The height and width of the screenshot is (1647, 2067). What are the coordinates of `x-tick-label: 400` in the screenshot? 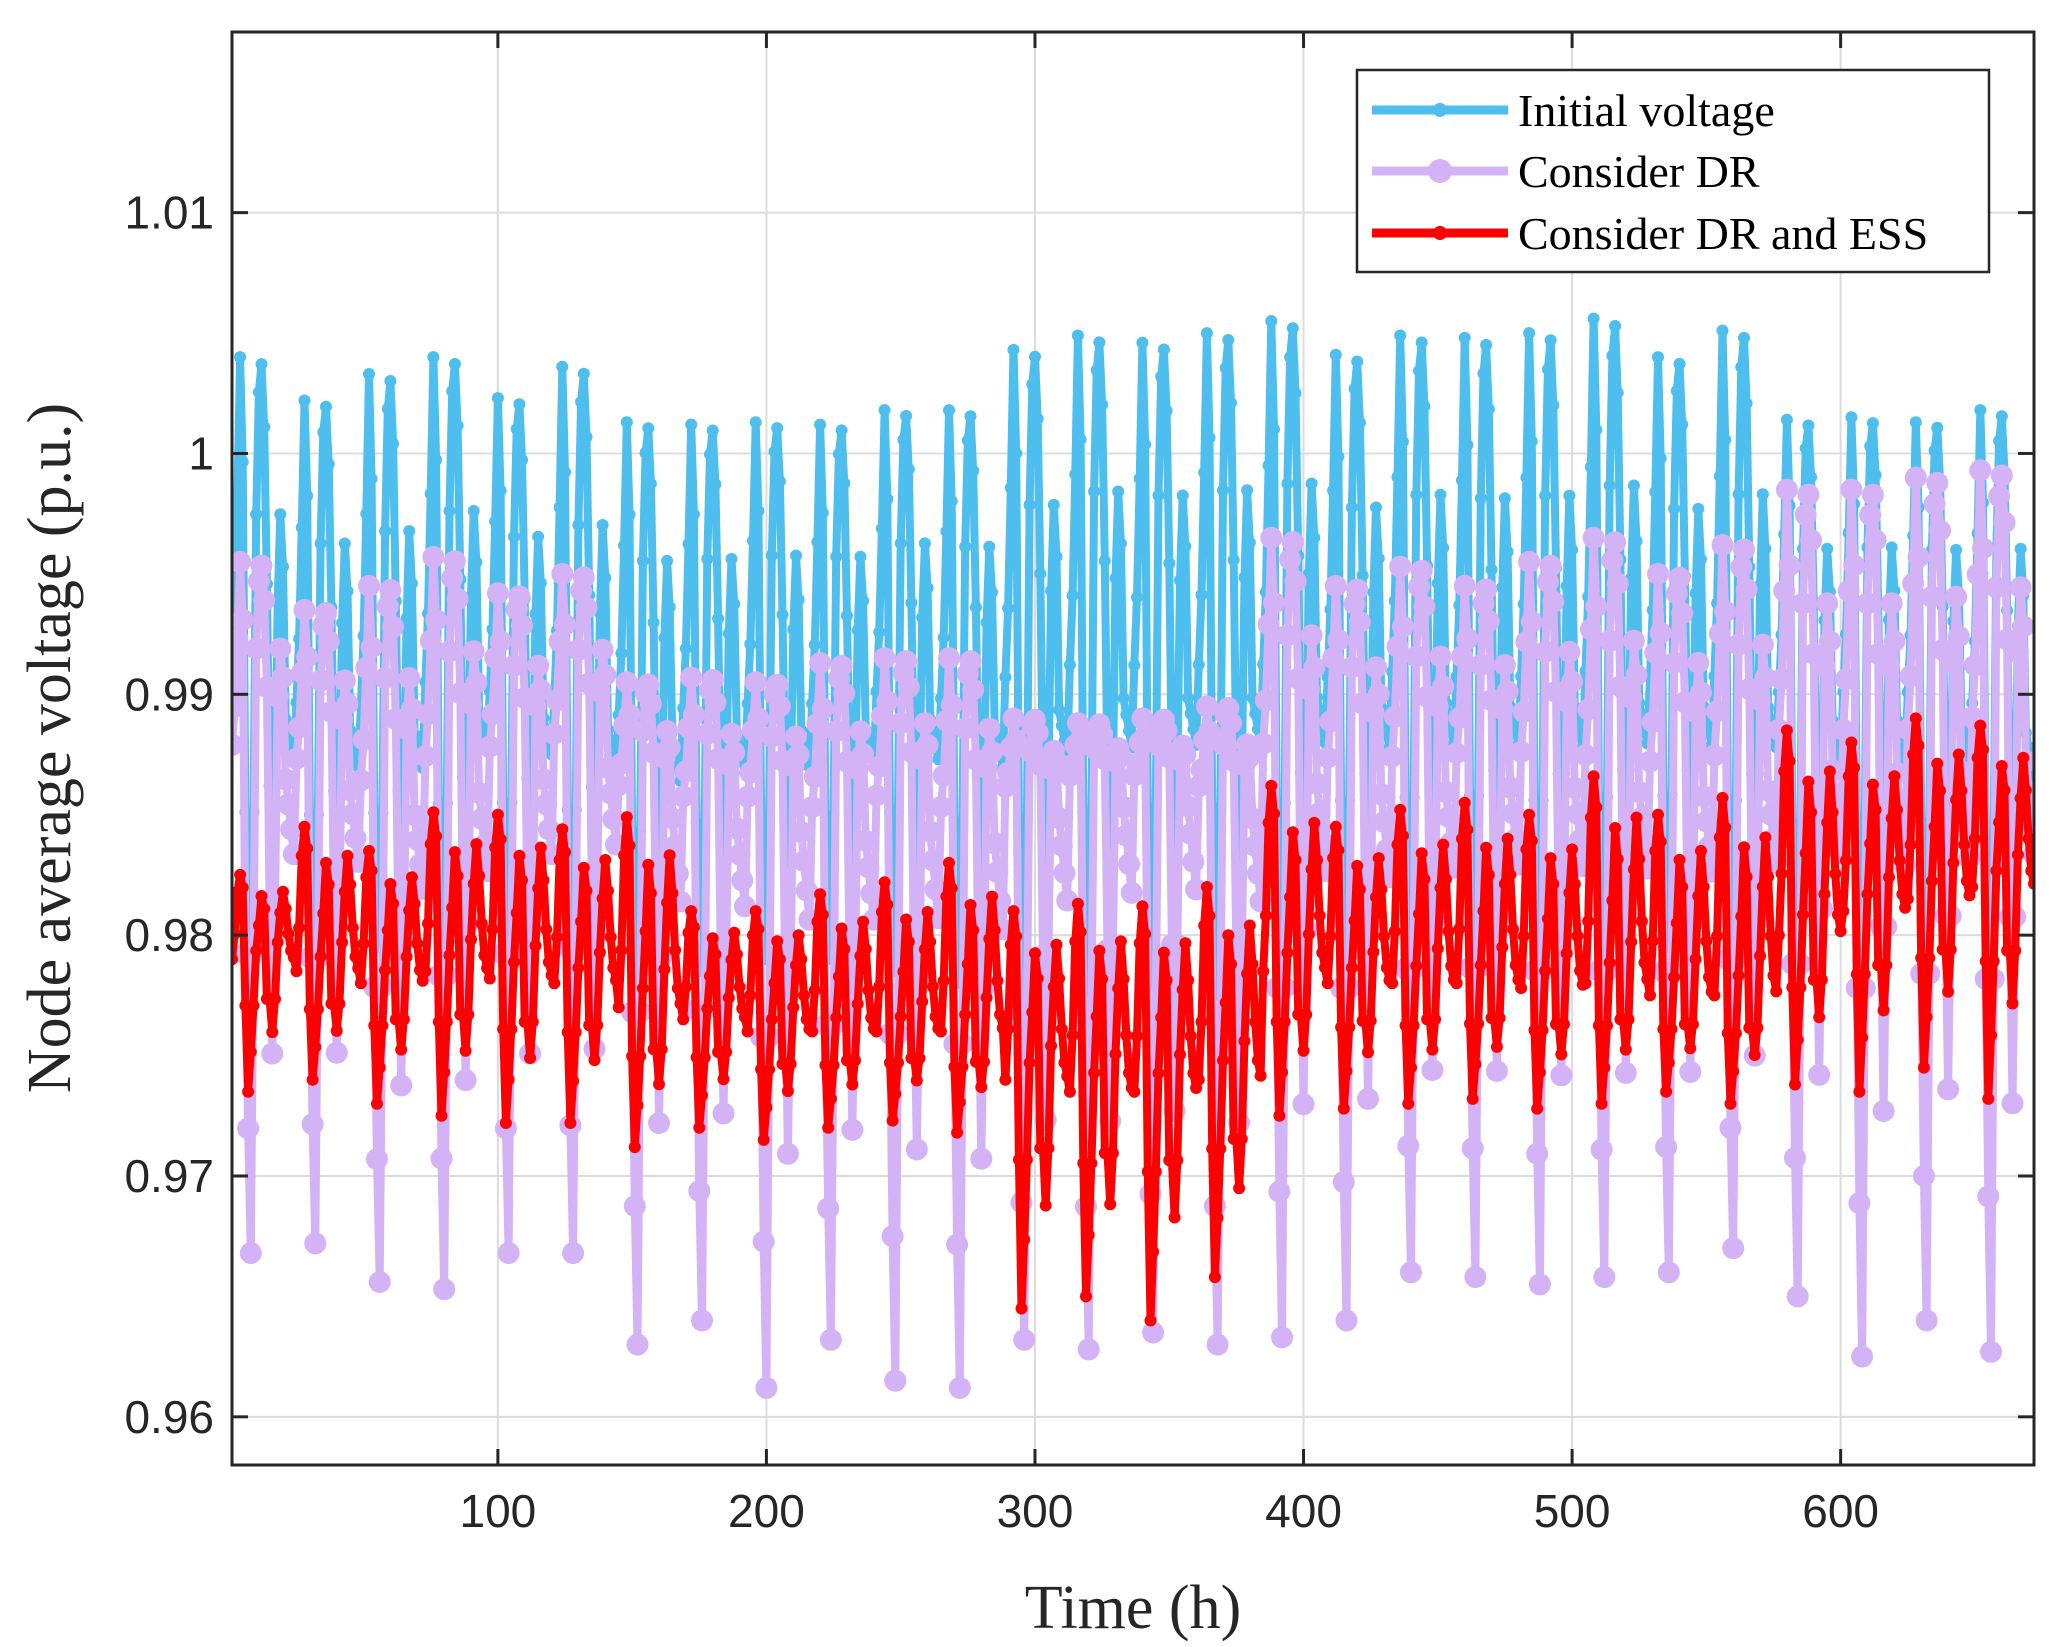 It's located at (1303, 1511).